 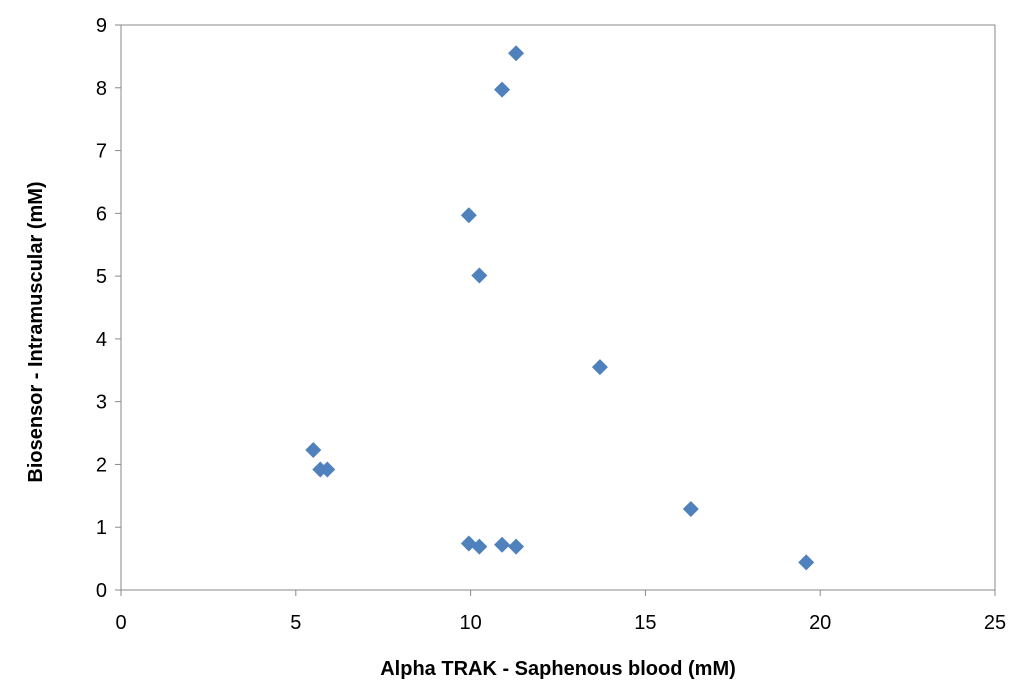 I want to click on x-tick-label: 25, so click(x=995, y=623).